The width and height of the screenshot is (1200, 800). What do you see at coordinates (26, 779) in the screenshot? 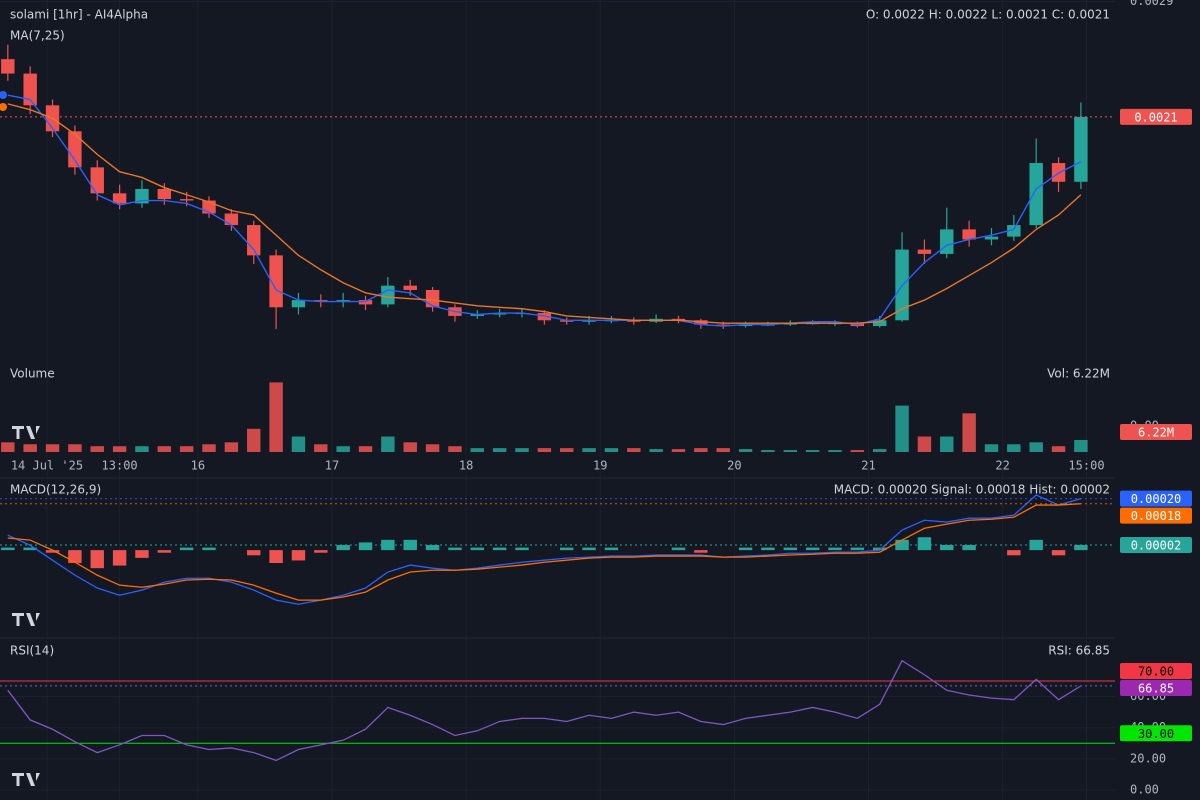
I see `logo-mark` at bounding box center [26, 779].